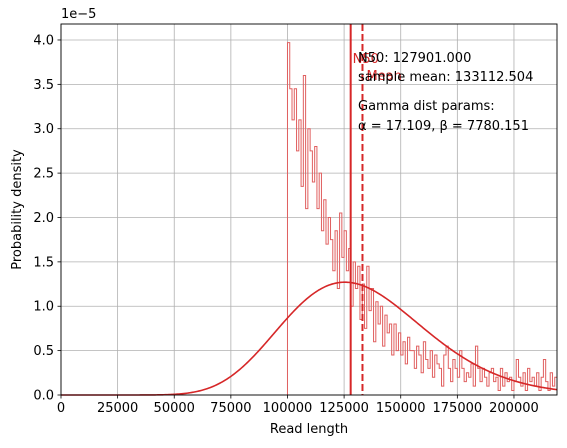  Describe the element at coordinates (43, 396) in the screenshot. I see `y-tick-label: 0.0` at that location.